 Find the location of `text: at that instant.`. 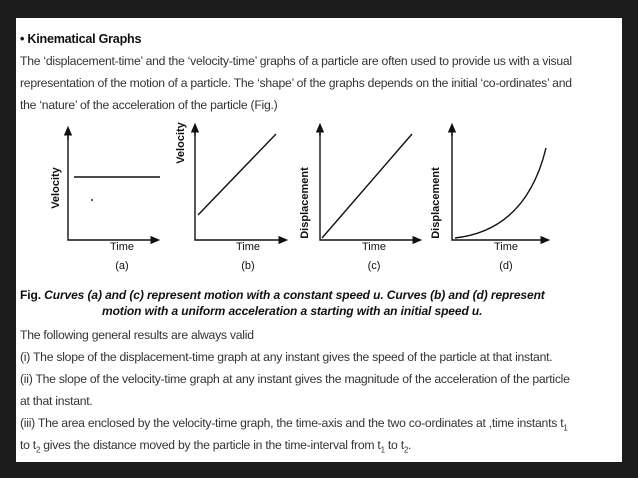

text: at that instant. is located at coordinates (56, 401).